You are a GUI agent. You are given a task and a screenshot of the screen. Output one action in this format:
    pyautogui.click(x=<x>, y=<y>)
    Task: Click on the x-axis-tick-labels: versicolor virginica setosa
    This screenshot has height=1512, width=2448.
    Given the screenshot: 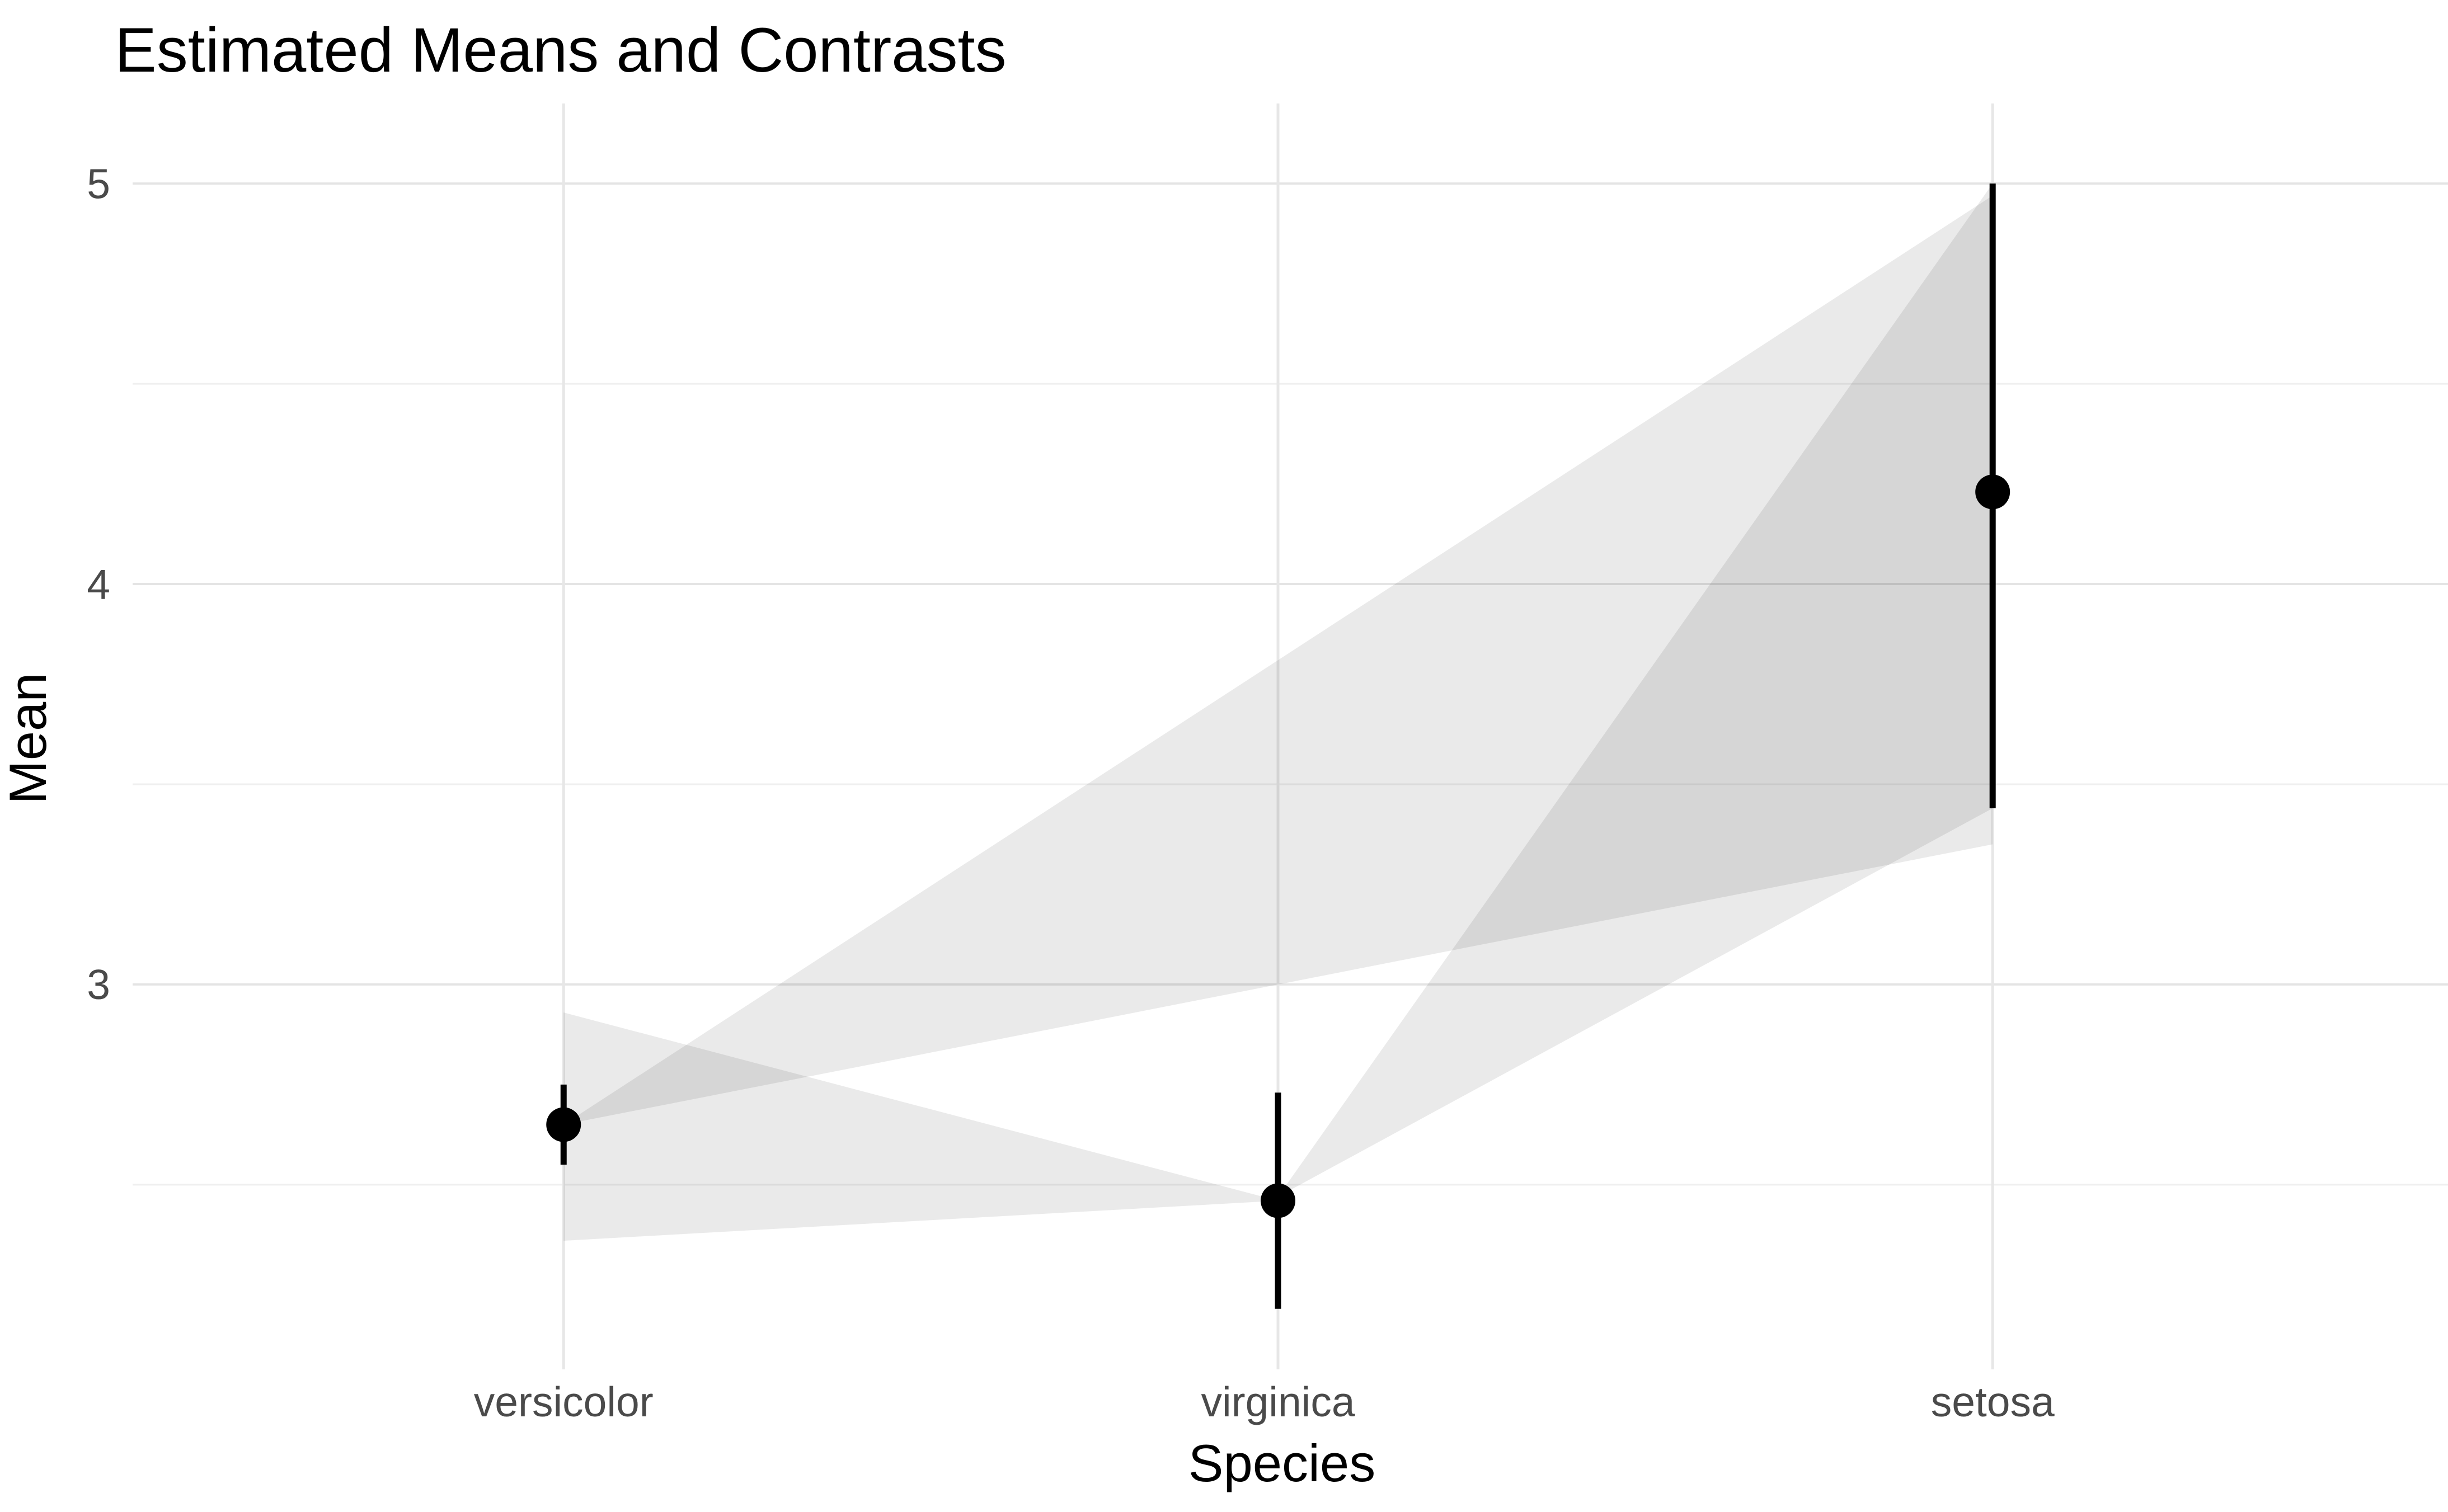 What is the action you would take?
    pyautogui.click(x=1264, y=1402)
    